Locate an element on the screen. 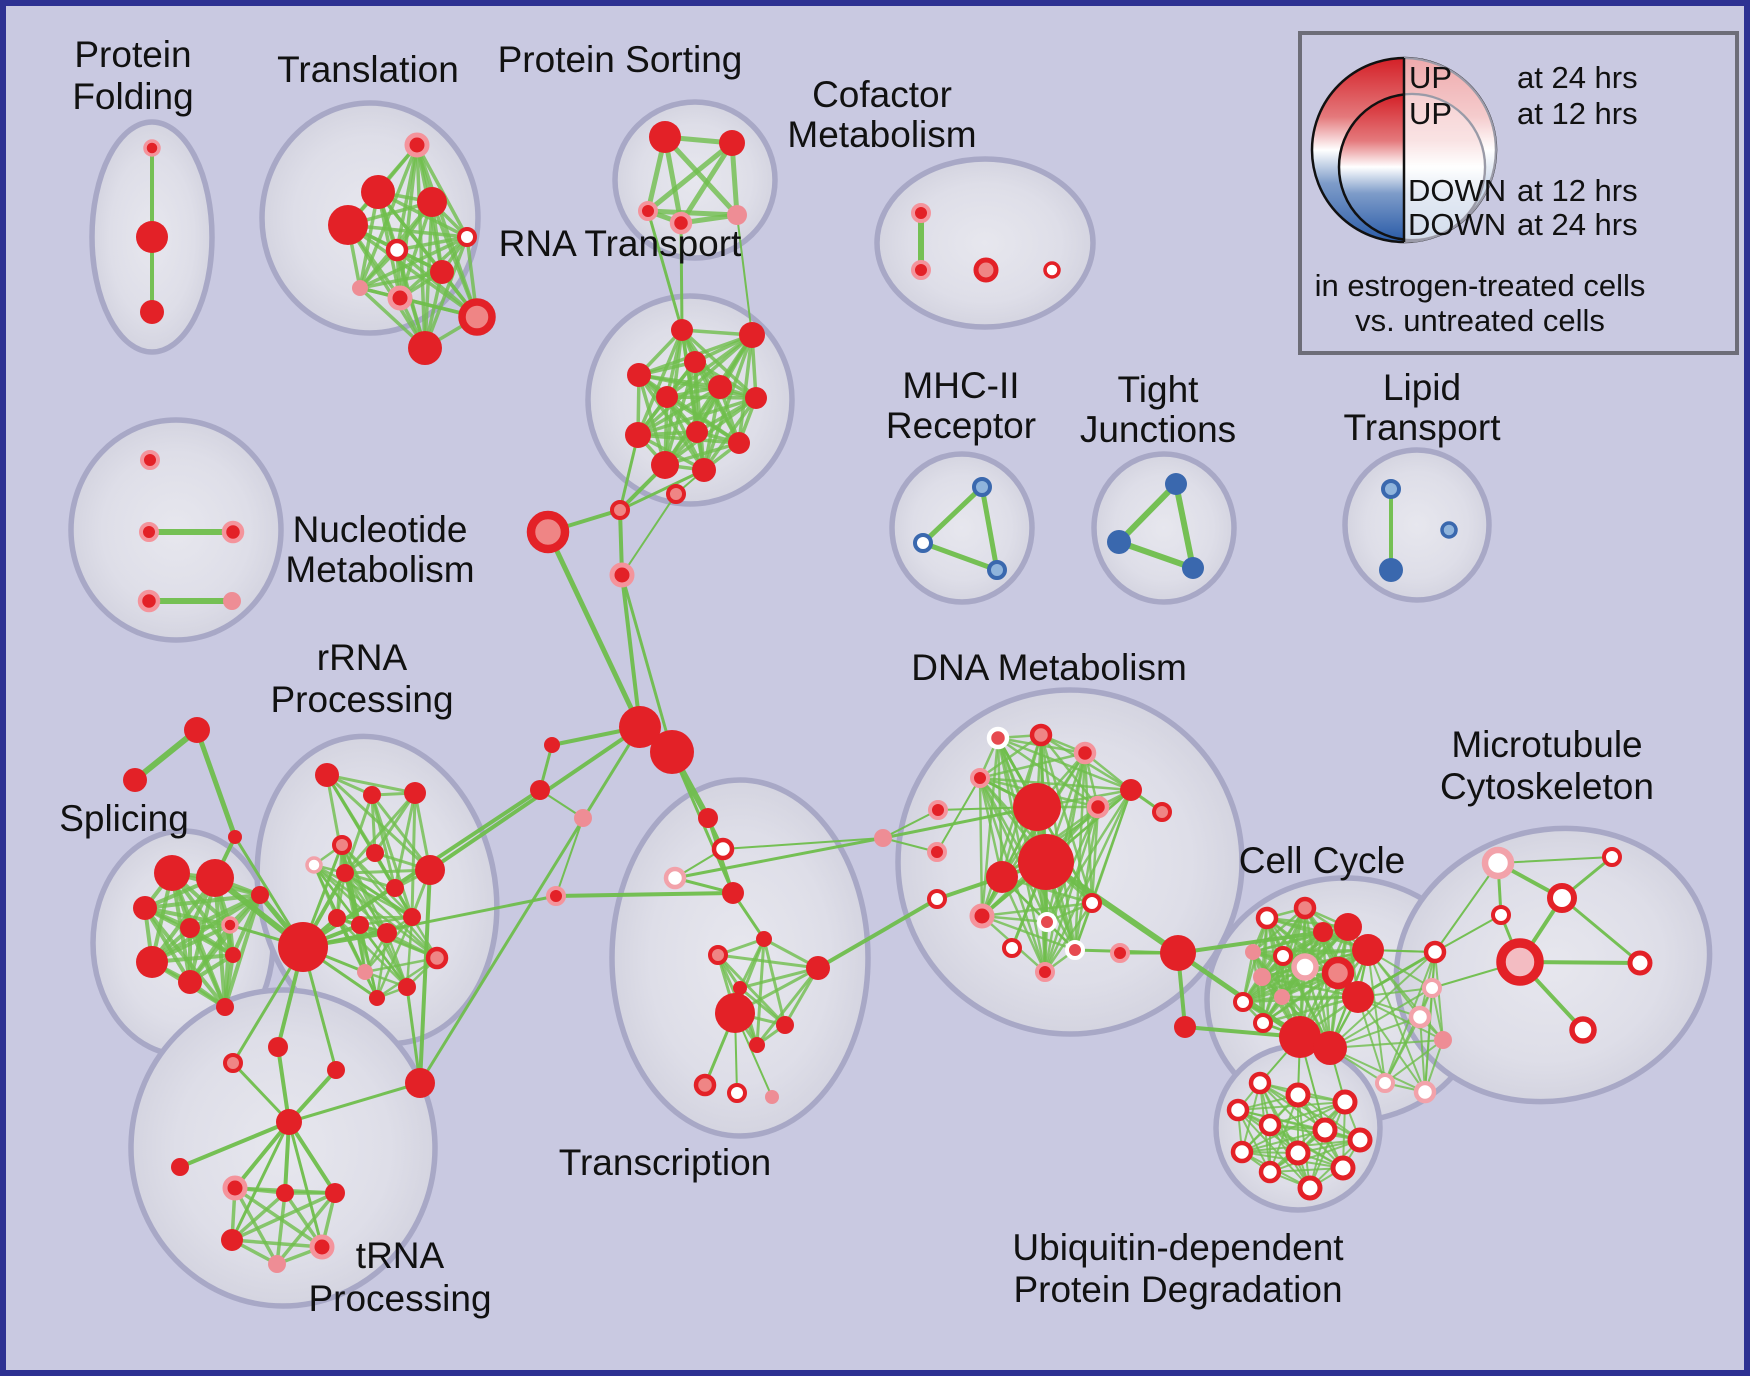  node-ps4 is located at coordinates (681, 223).